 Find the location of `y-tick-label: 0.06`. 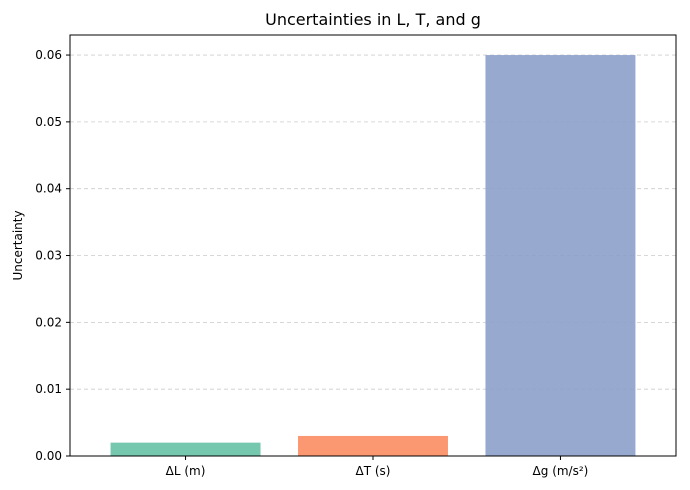

y-tick-label: 0.06 is located at coordinates (48, 55).